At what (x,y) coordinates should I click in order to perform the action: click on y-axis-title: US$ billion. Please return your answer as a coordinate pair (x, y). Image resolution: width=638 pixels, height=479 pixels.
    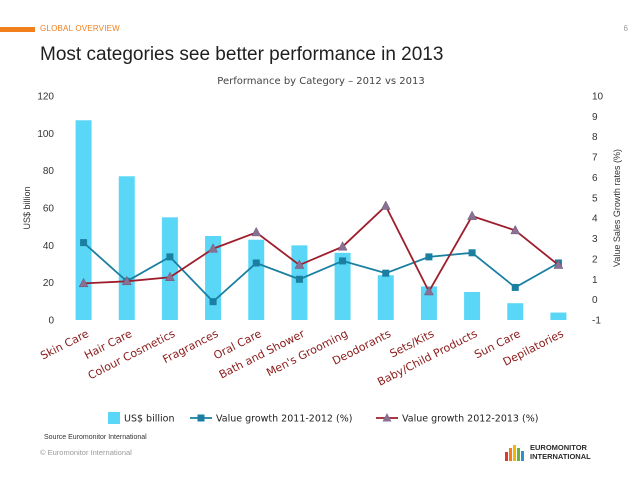
    Looking at the image, I should click on (27, 207).